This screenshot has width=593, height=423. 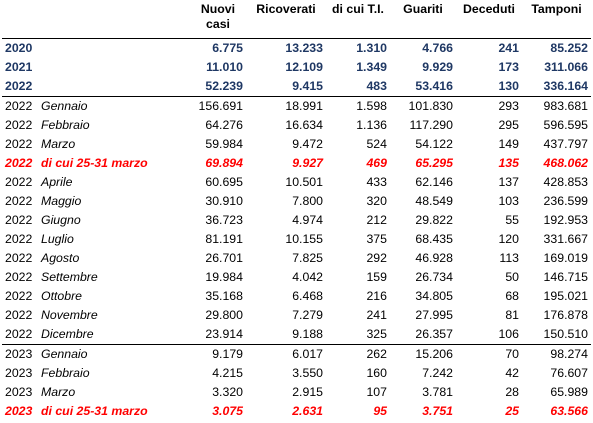 I want to click on nuovi-casi-cell: 69.894, so click(x=224, y=163).